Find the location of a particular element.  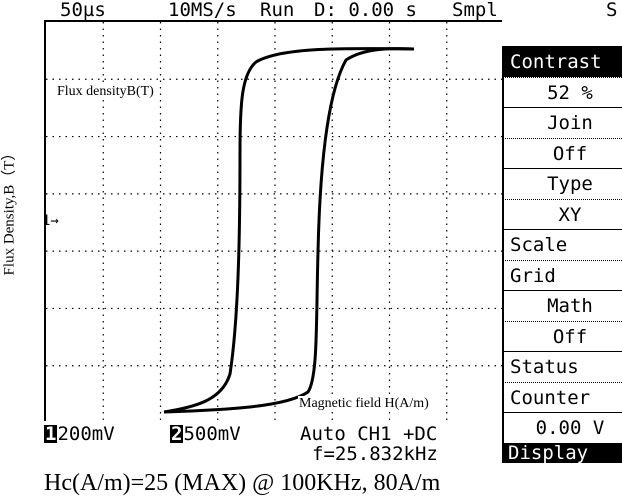

menu-item-counter: Counter is located at coordinates (562, 396).